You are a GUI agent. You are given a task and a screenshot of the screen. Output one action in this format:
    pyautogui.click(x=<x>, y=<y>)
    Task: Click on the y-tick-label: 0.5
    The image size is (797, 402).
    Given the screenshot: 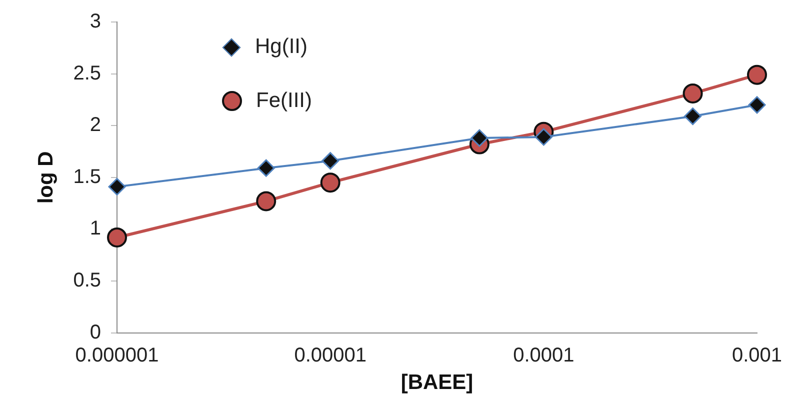 What is the action you would take?
    pyautogui.click(x=87, y=281)
    